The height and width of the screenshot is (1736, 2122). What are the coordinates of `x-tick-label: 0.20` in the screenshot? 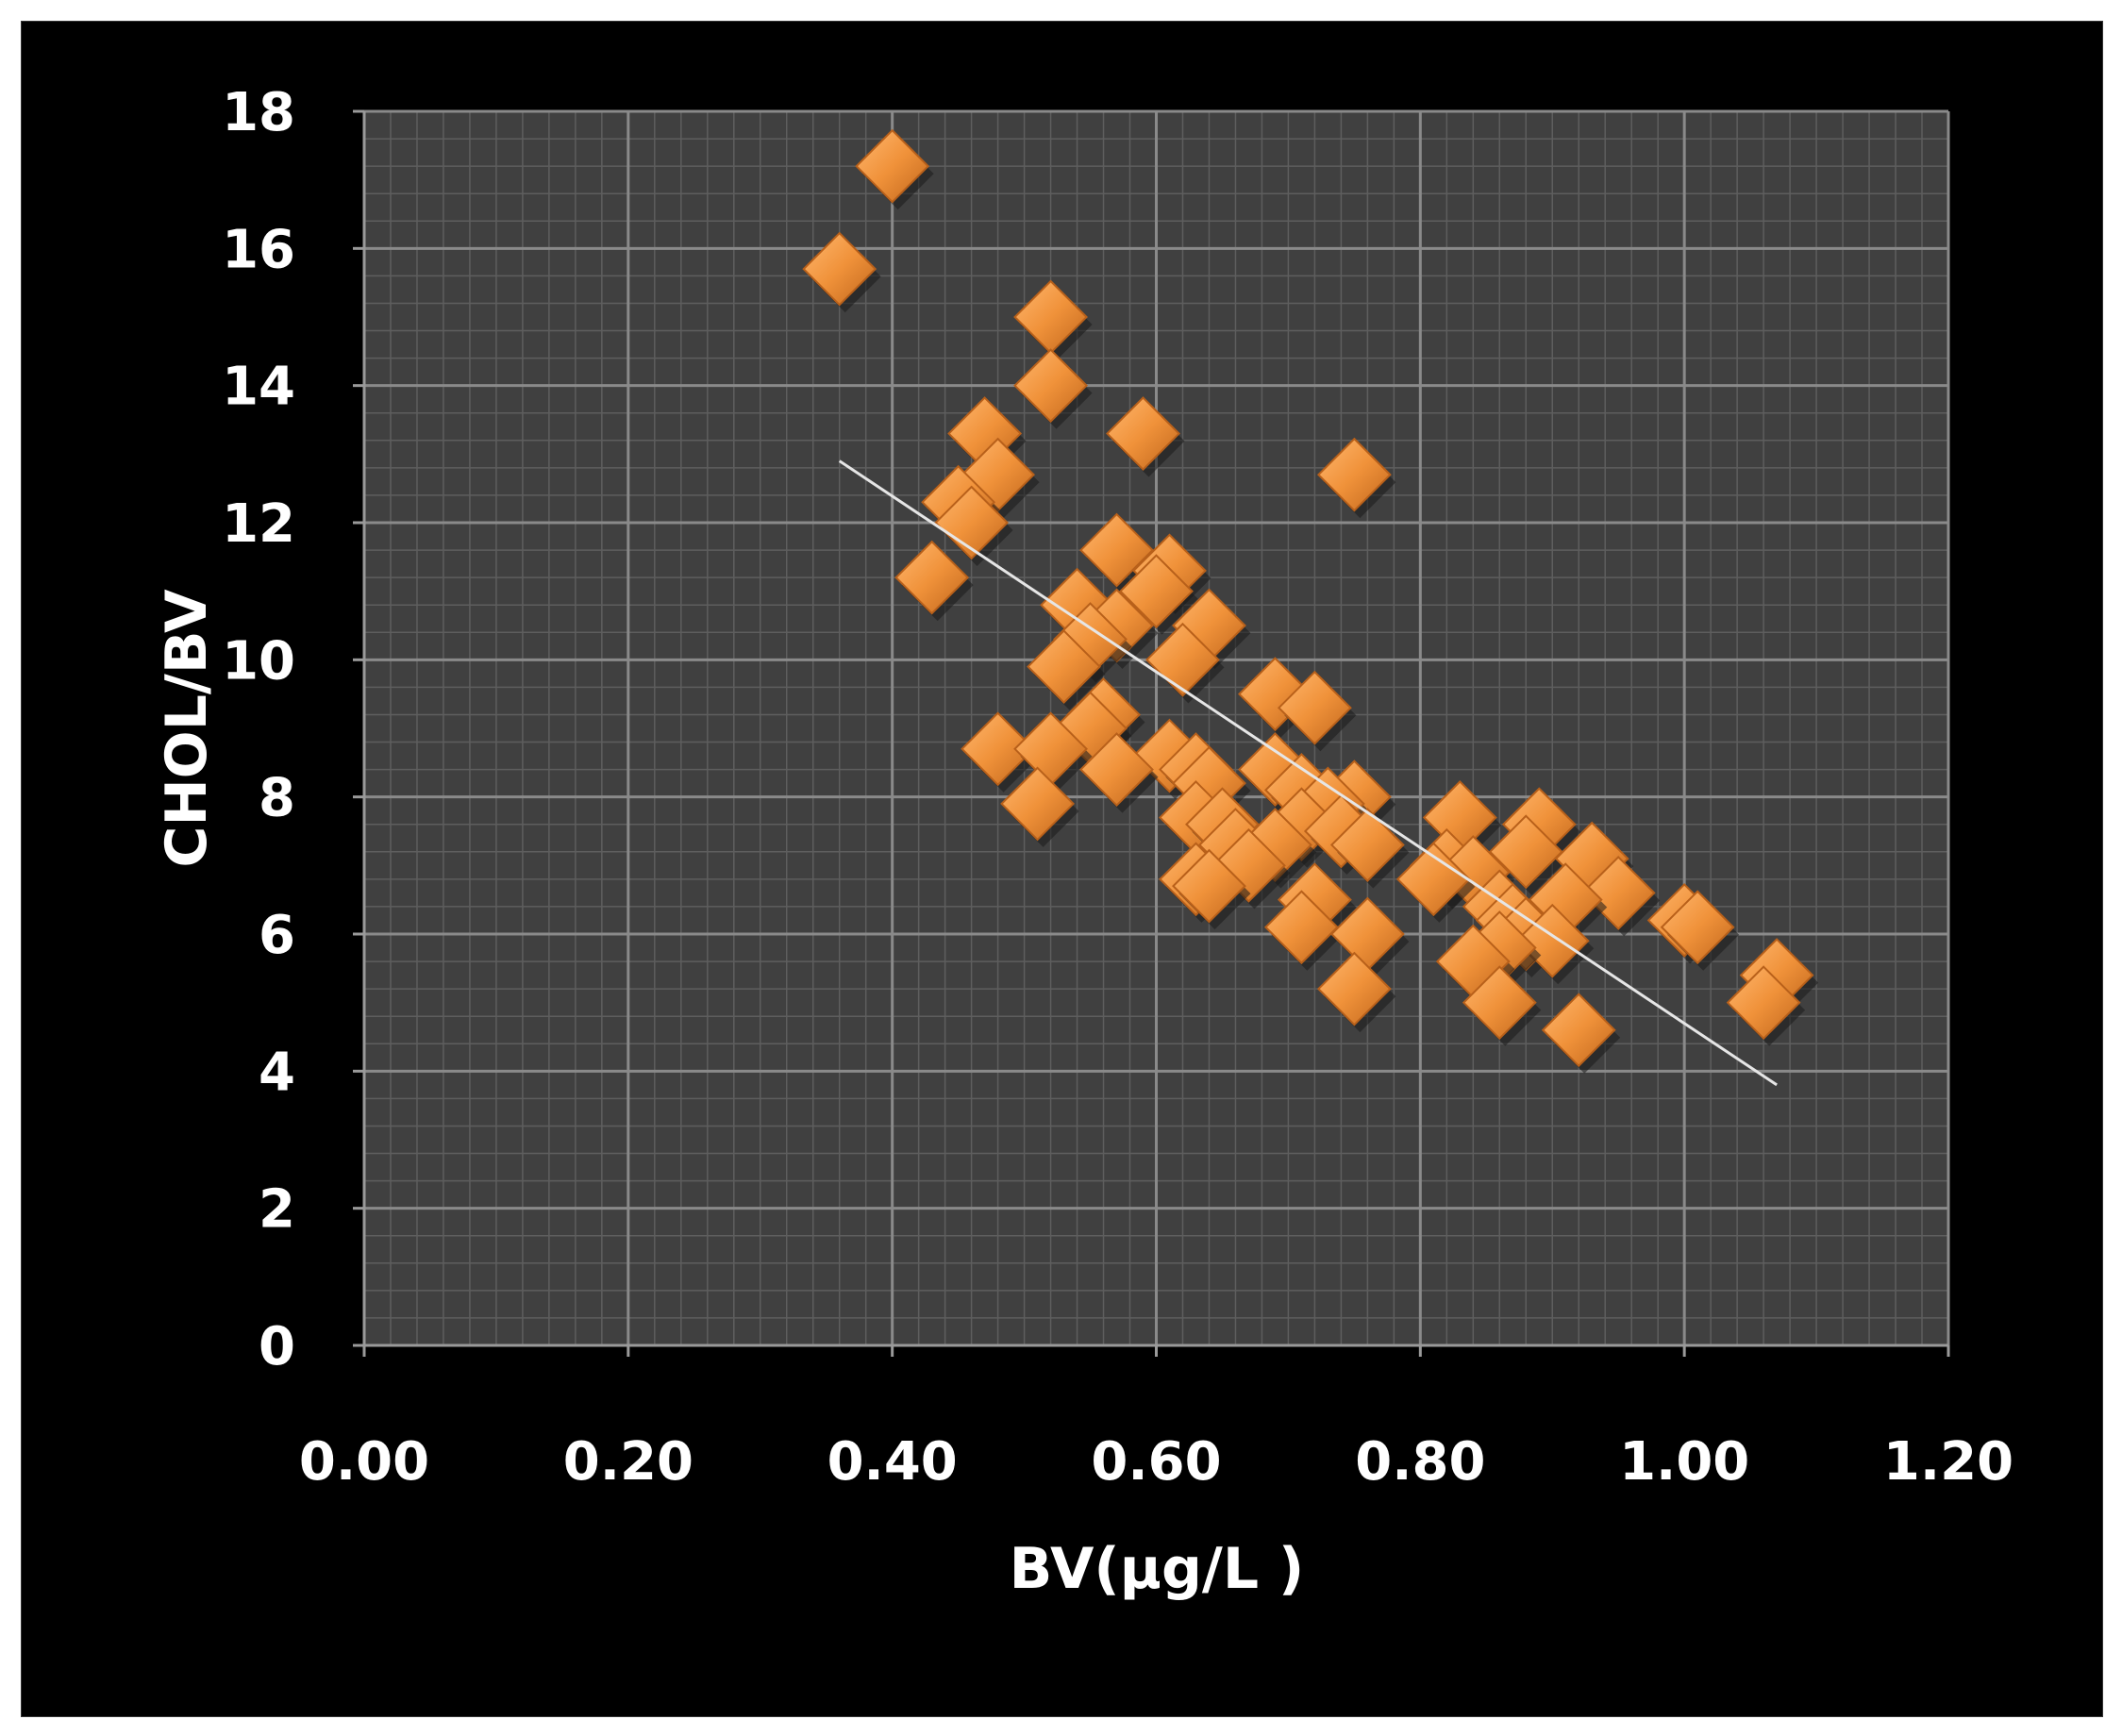 It's located at (628, 1462).